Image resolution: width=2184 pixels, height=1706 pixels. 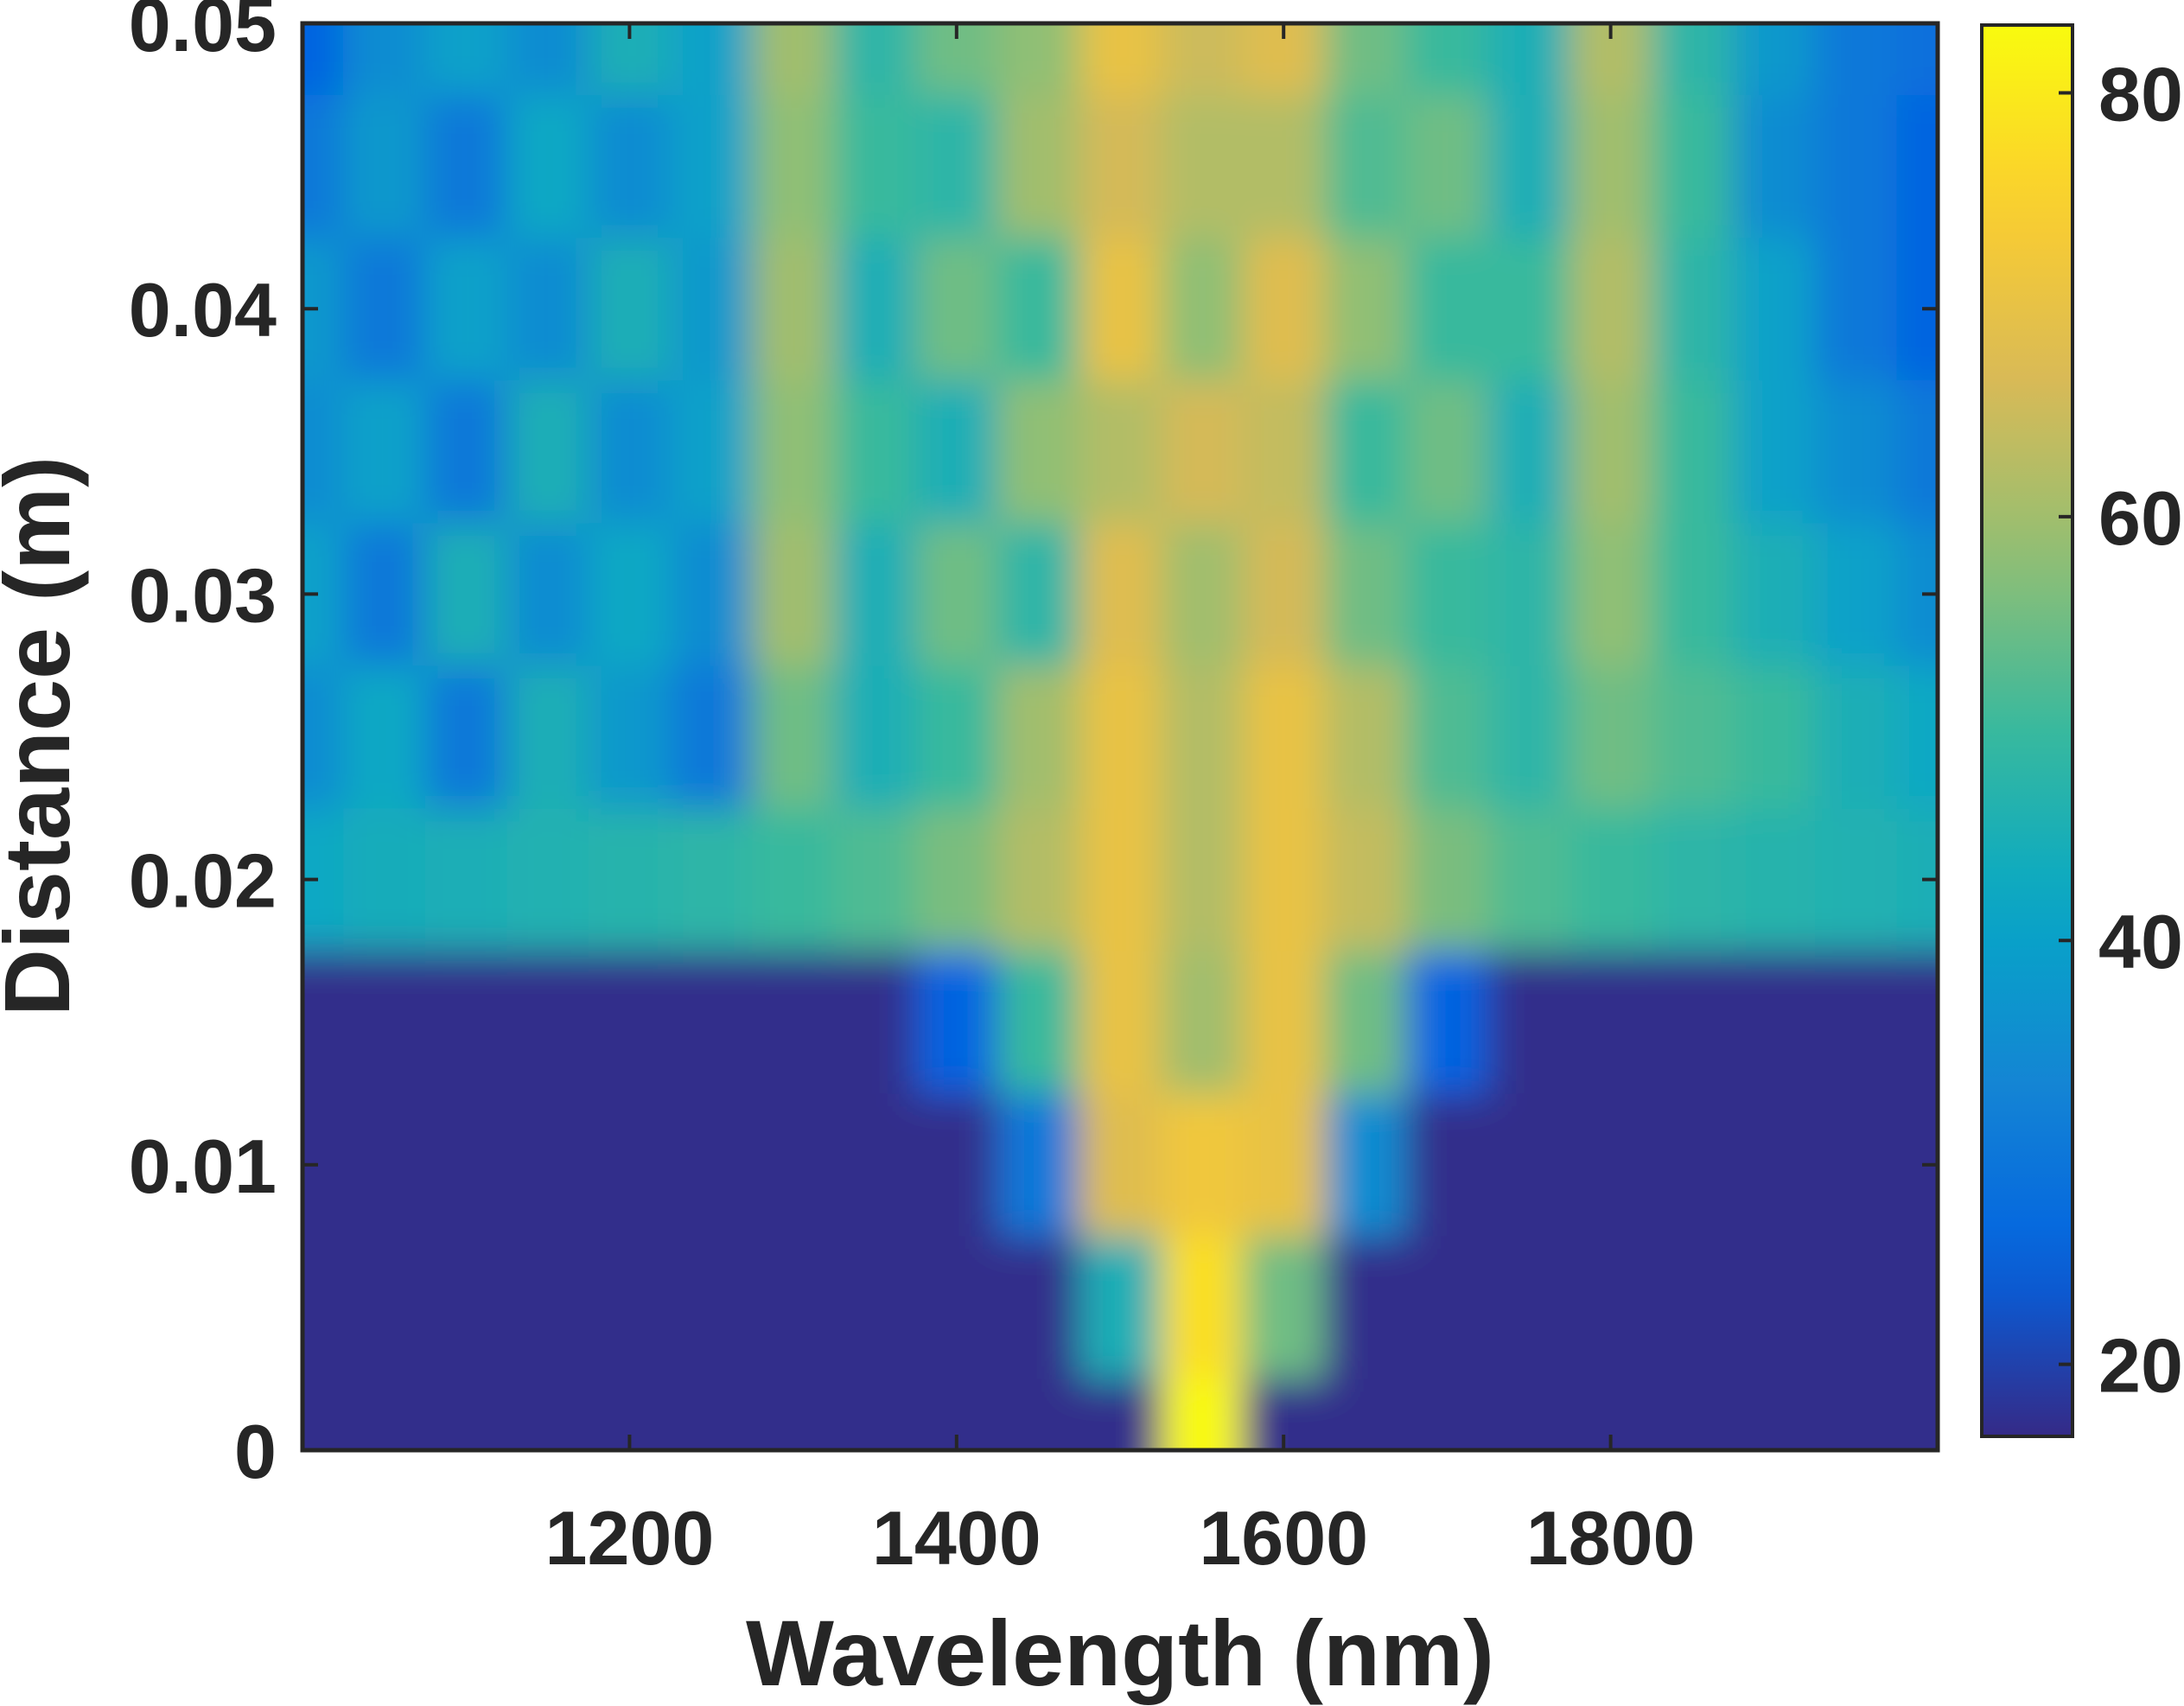 What do you see at coordinates (203, 33) in the screenshot?
I see `y-tick-label: 0.05` at bounding box center [203, 33].